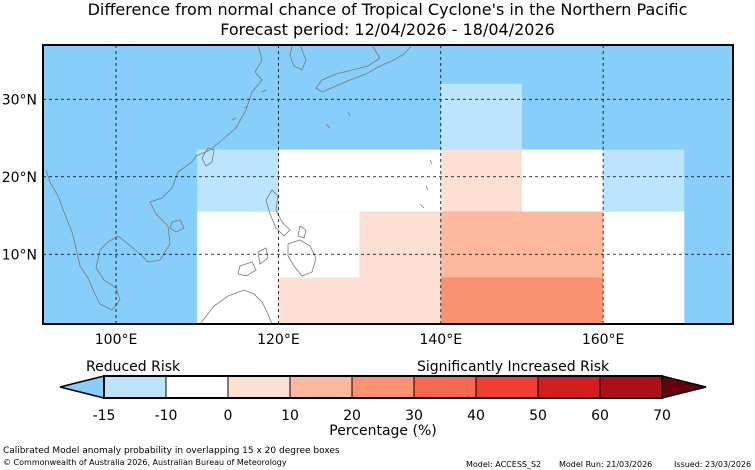 This screenshot has height=470, width=755. Describe the element at coordinates (513, 367) in the screenshot. I see `increased-risk-label: Significantly Increased Risk` at that location.